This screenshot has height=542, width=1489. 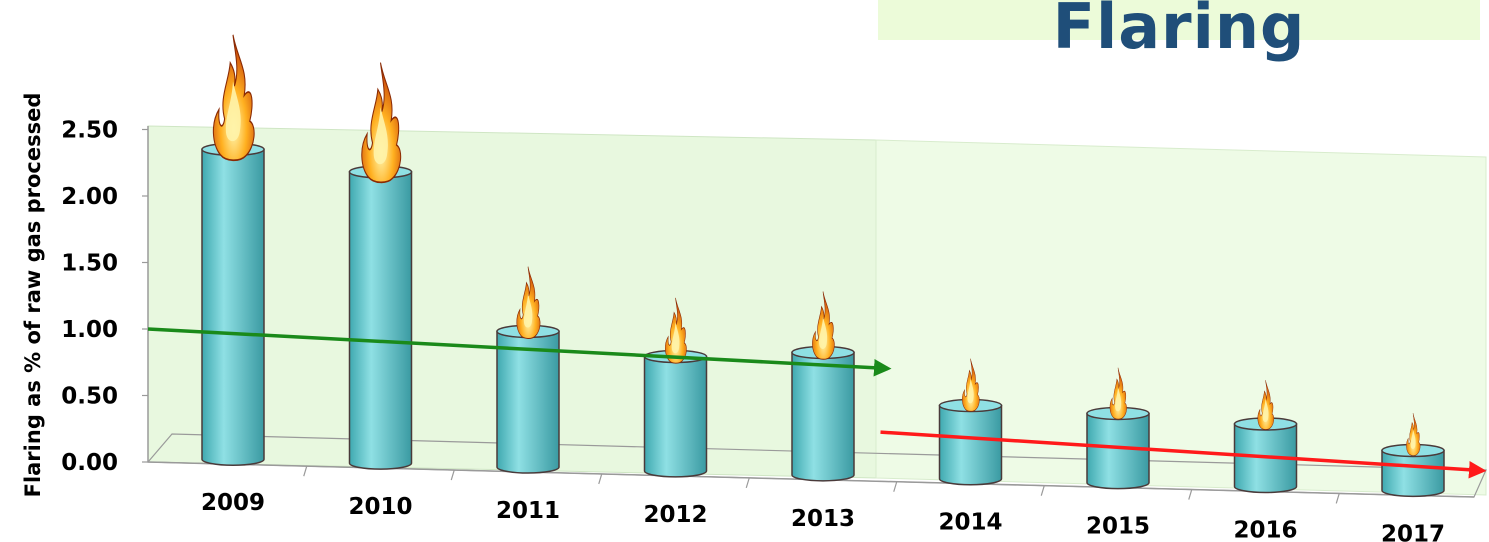 I want to click on chart-title: Flaring, so click(x=1179, y=31).